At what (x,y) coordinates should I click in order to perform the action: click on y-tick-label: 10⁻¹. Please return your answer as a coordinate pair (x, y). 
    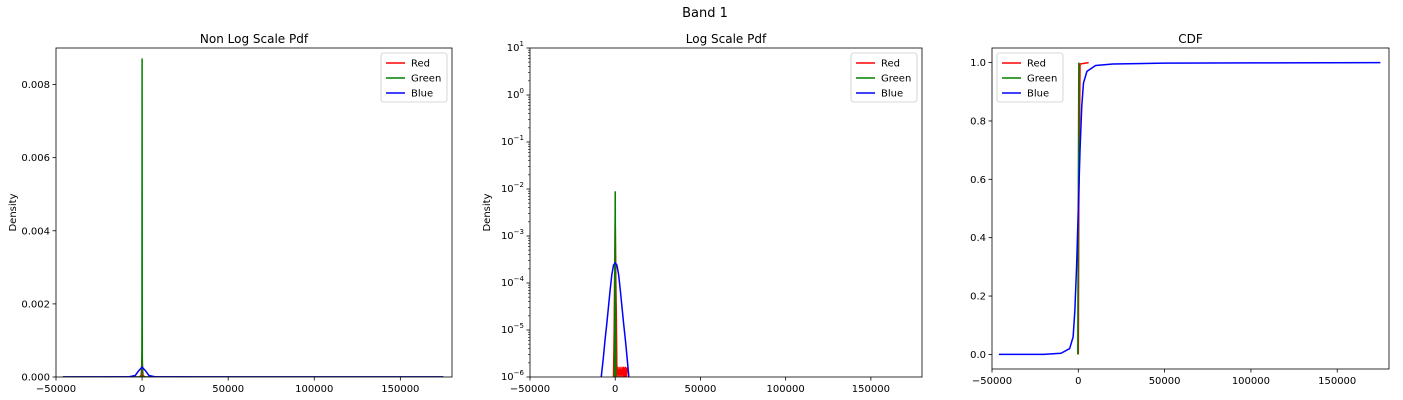
    Looking at the image, I should click on (512, 141).